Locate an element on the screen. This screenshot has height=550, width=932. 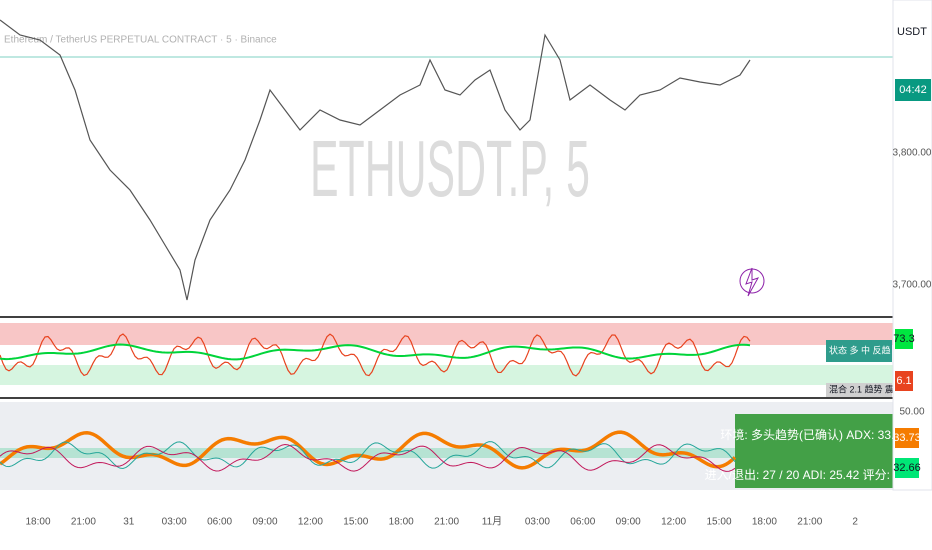
adx-line is located at coordinates (368, 450).